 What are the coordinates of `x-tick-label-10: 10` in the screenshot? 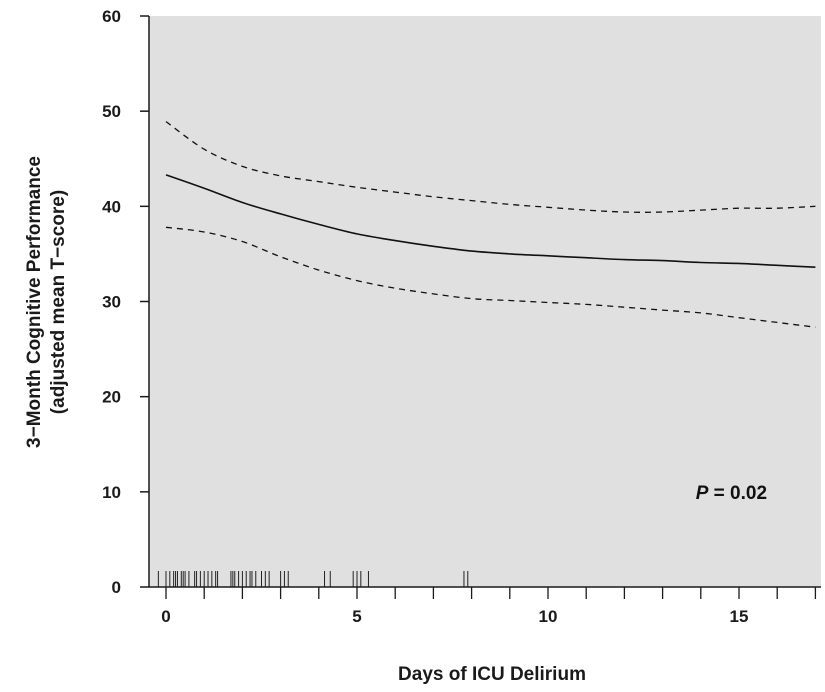 It's located at (548, 616).